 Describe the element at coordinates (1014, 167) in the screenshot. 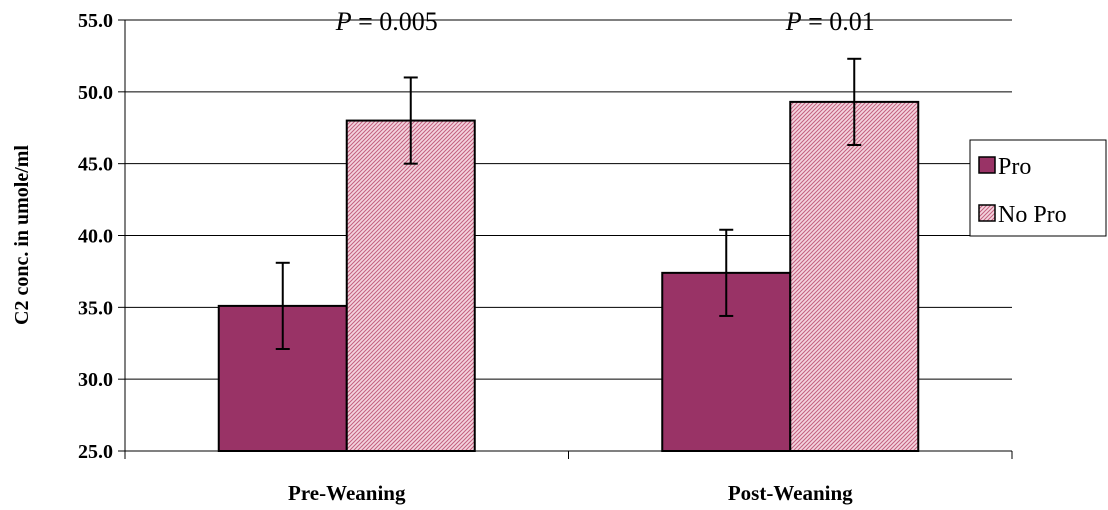

I see `legend-label-pro: Pro` at that location.